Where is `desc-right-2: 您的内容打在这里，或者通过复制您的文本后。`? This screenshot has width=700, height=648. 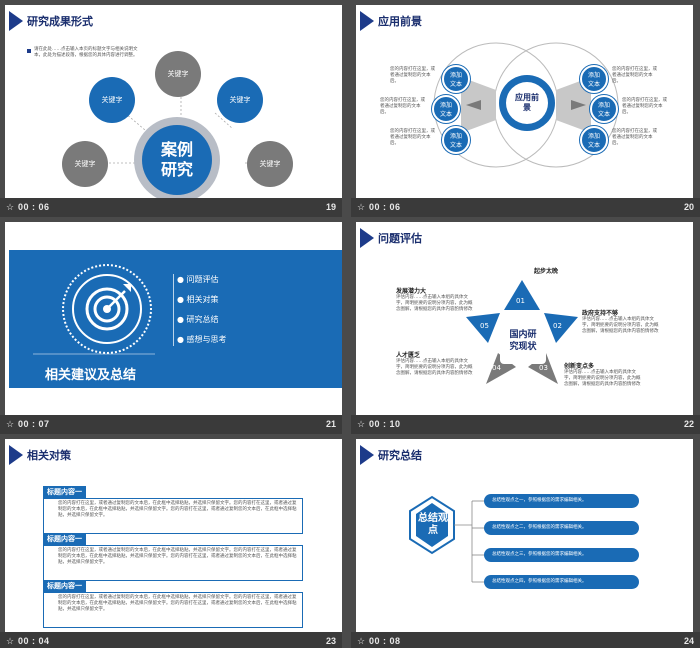 desc-right-2: 您的内容打在这里，或者通过复制您的文本后。 is located at coordinates (644, 106).